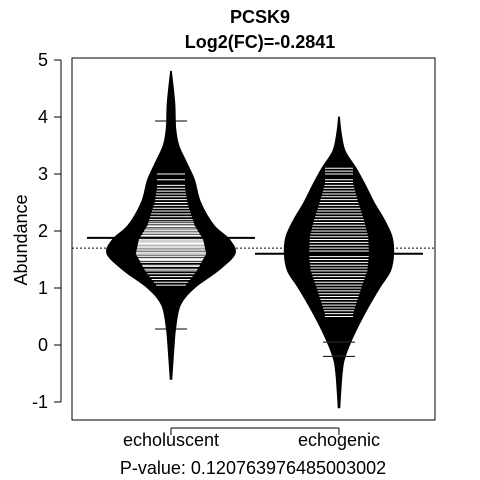 Image resolution: width=480 pixels, height=480 pixels. I want to click on y-tick-label: 5, so click(43, 60).